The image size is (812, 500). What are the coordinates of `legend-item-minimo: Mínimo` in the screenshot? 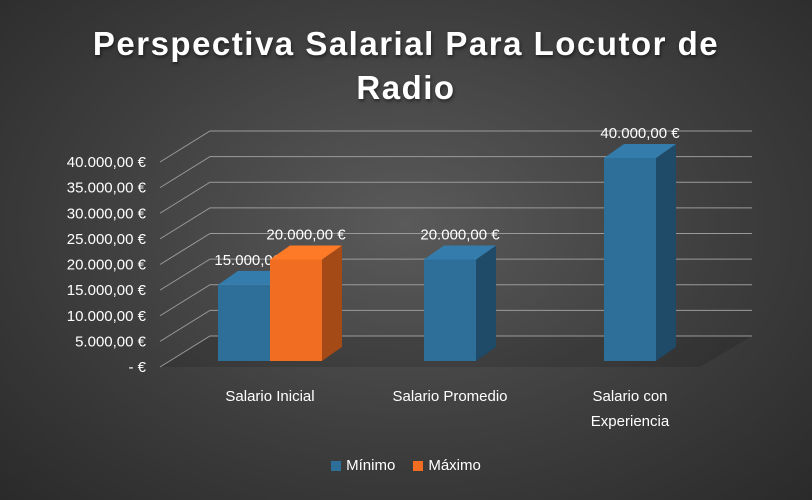 It's located at (363, 465).